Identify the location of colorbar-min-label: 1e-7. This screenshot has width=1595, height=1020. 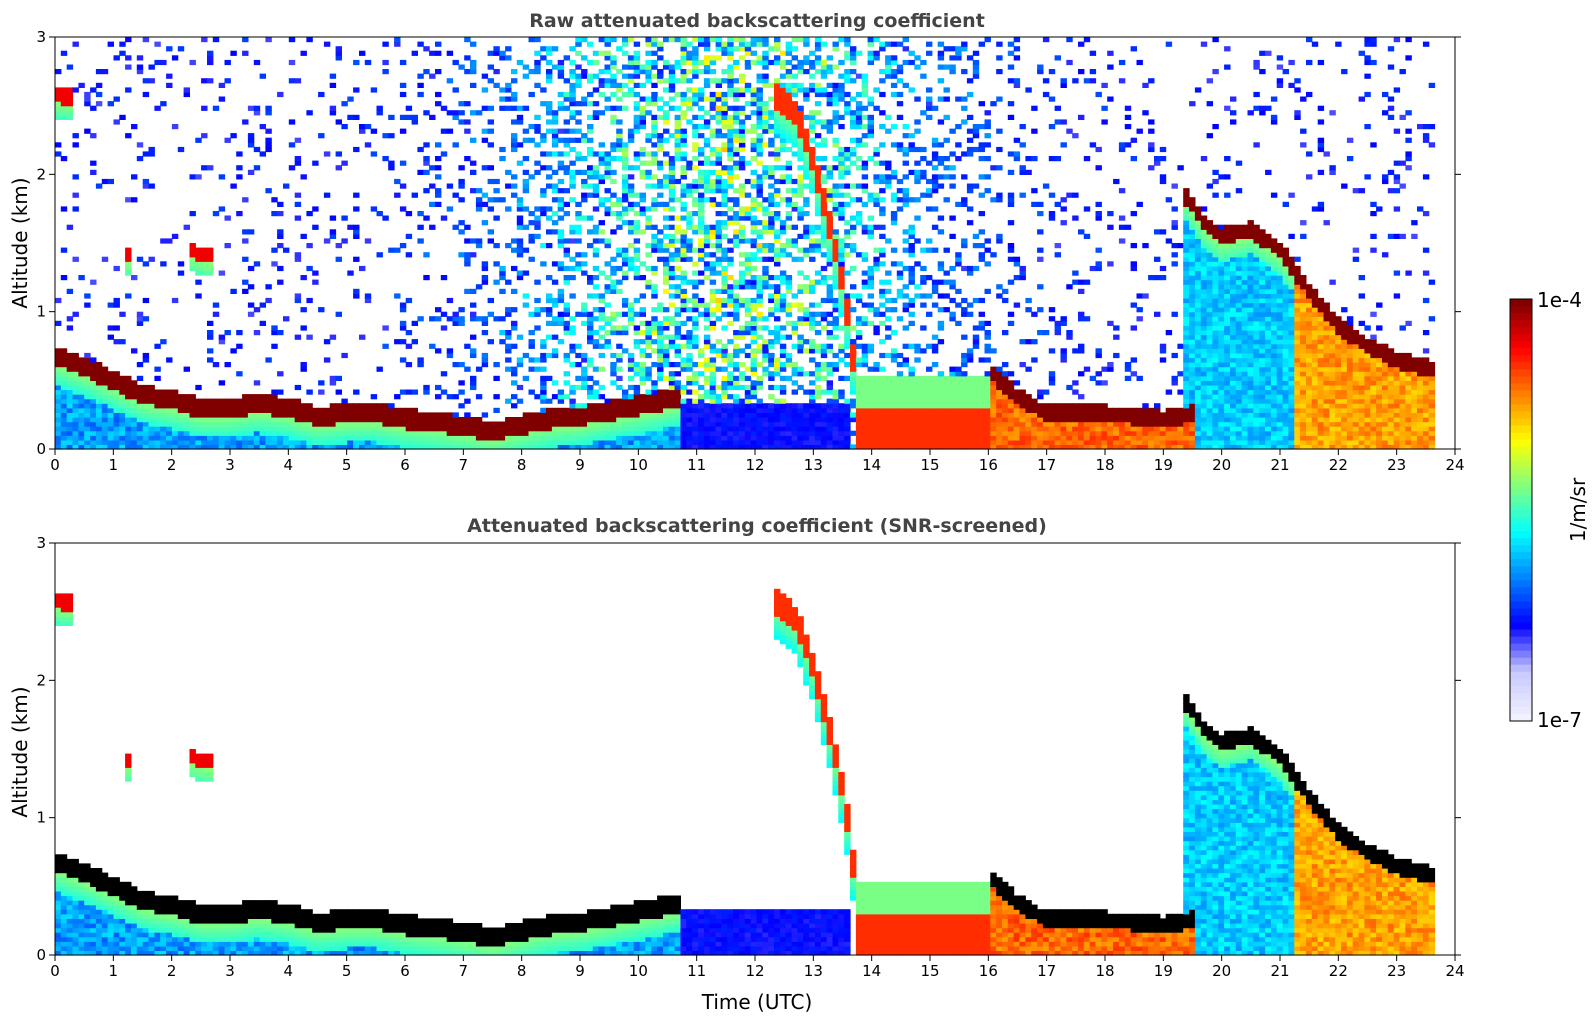
(1559, 720).